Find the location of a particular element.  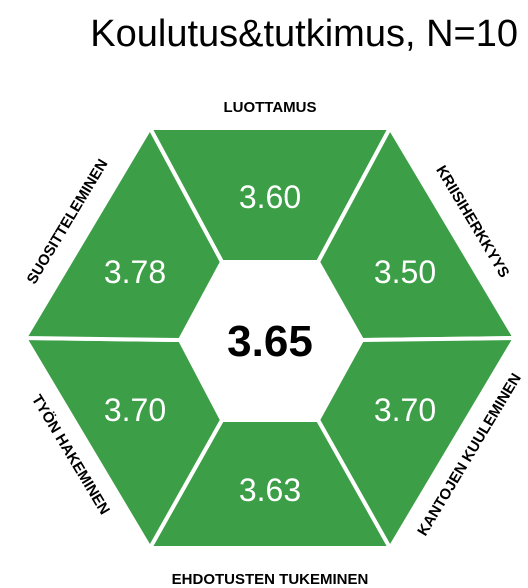

segment-value: 3.50 is located at coordinates (405, 272).